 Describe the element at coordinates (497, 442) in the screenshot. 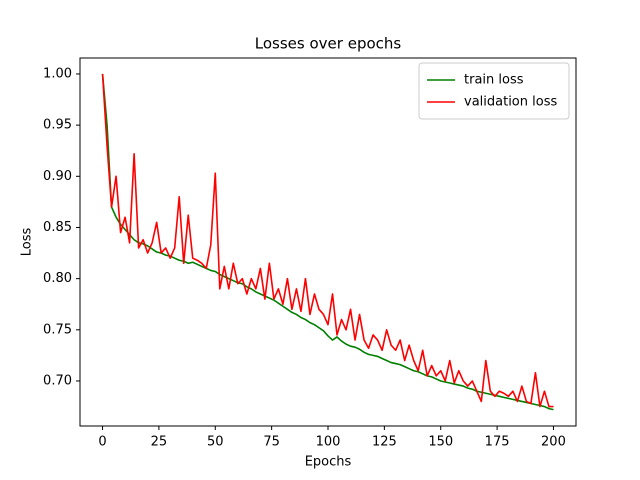

I see `x-tick-label: 175` at that location.